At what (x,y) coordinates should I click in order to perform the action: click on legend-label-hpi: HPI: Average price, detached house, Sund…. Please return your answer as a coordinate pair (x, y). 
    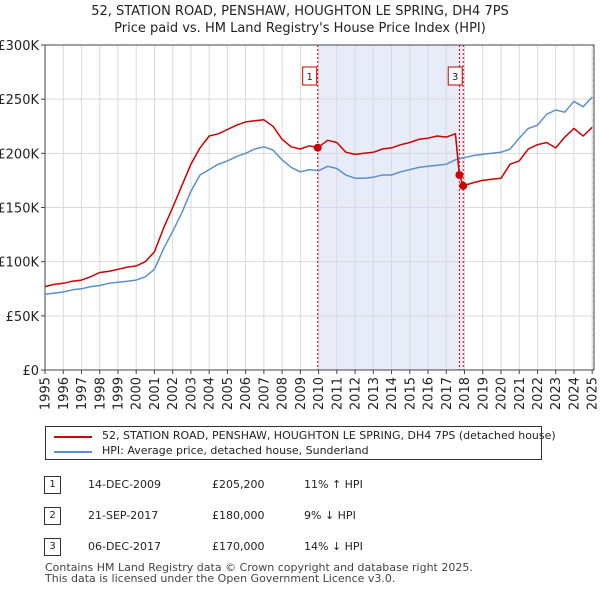
    Looking at the image, I should click on (235, 450).